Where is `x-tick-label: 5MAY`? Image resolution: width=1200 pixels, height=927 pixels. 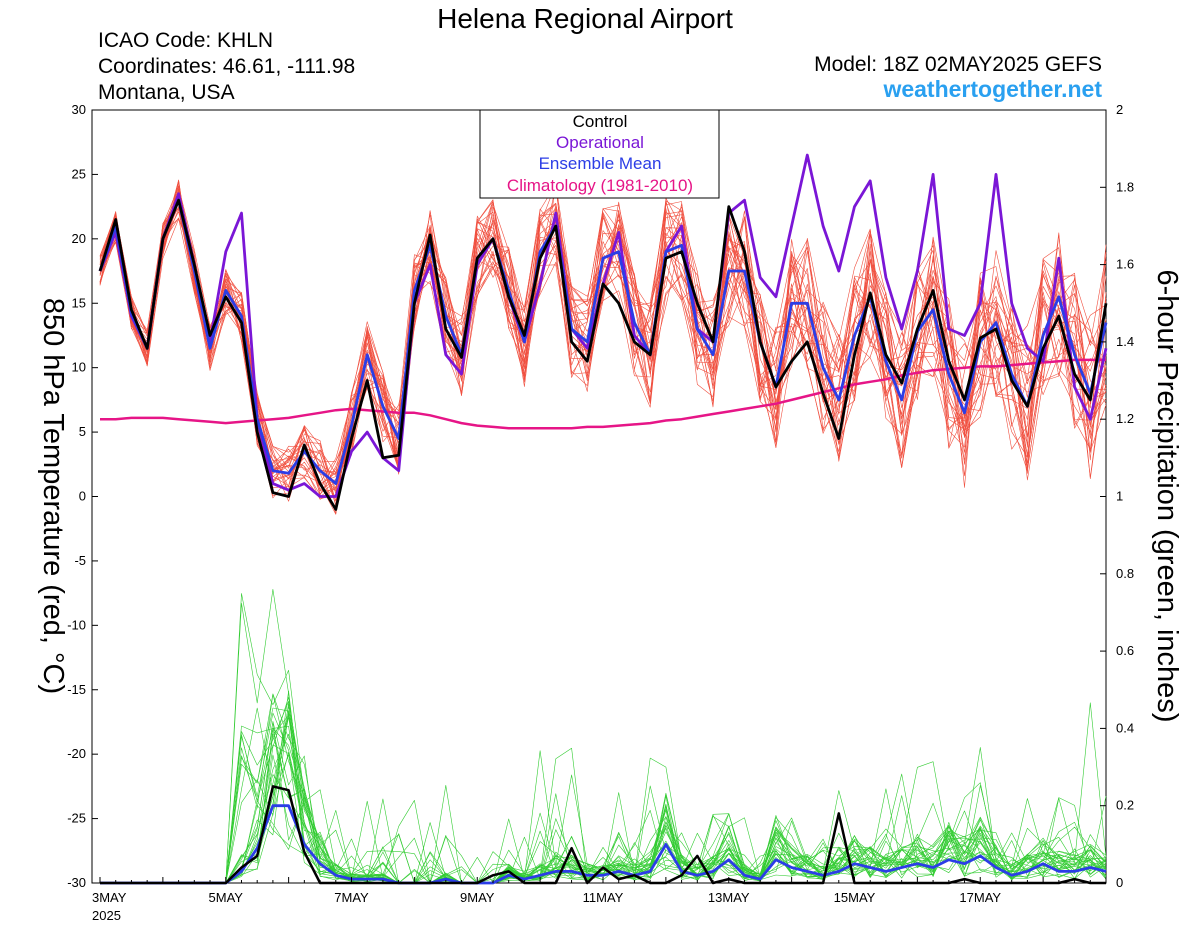 x-tick-label: 5MAY is located at coordinates (226, 897).